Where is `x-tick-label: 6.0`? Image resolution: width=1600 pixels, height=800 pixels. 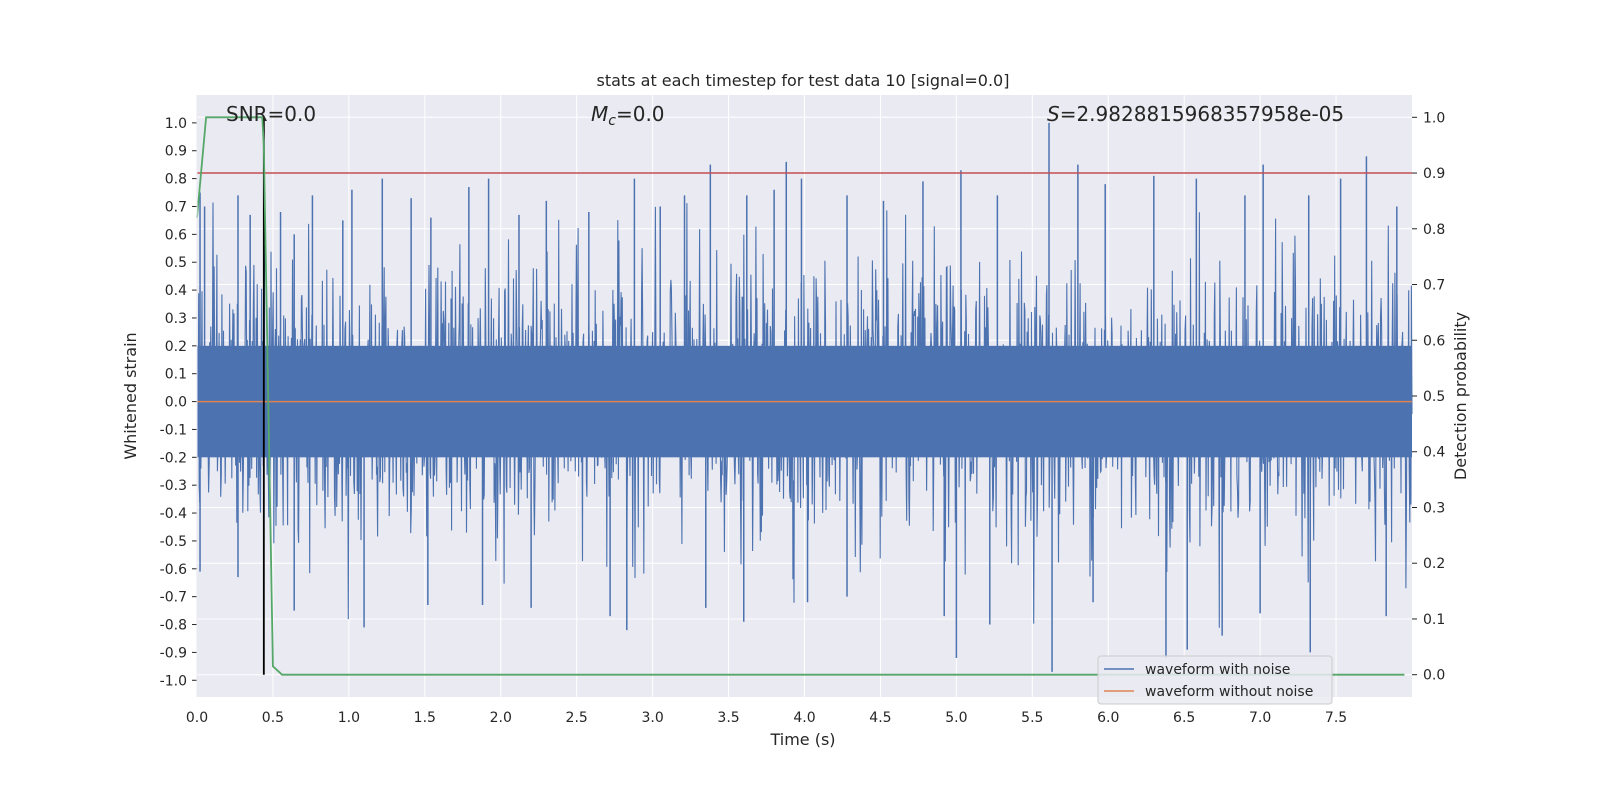 x-tick-label: 6.0 is located at coordinates (1108, 718).